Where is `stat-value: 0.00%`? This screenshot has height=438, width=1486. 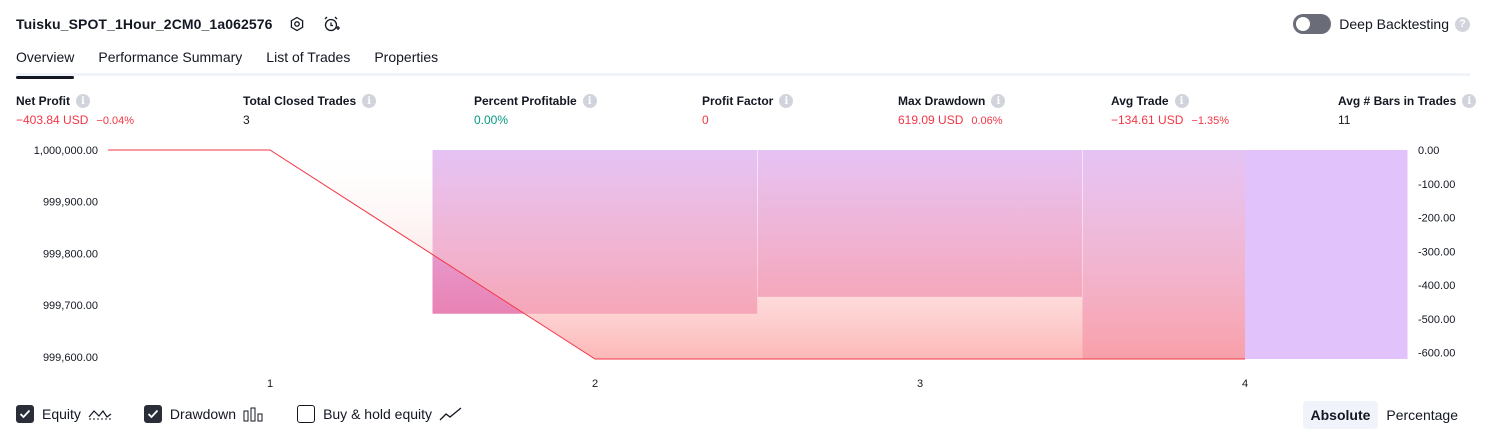 stat-value: 0.00% is located at coordinates (491, 120).